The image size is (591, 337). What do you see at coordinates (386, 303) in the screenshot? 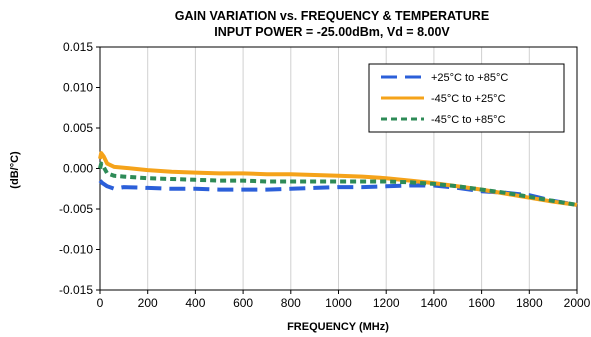
I see `x-tick-label: 1200` at bounding box center [386, 303].